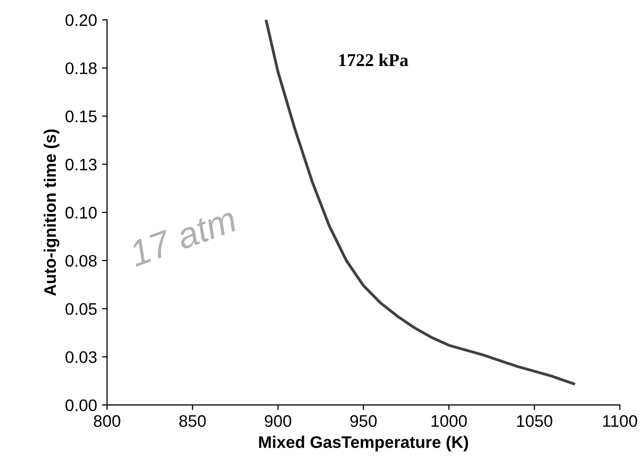 The image size is (641, 472). What do you see at coordinates (620, 421) in the screenshot?
I see `x-tick-label: 1100` at bounding box center [620, 421].